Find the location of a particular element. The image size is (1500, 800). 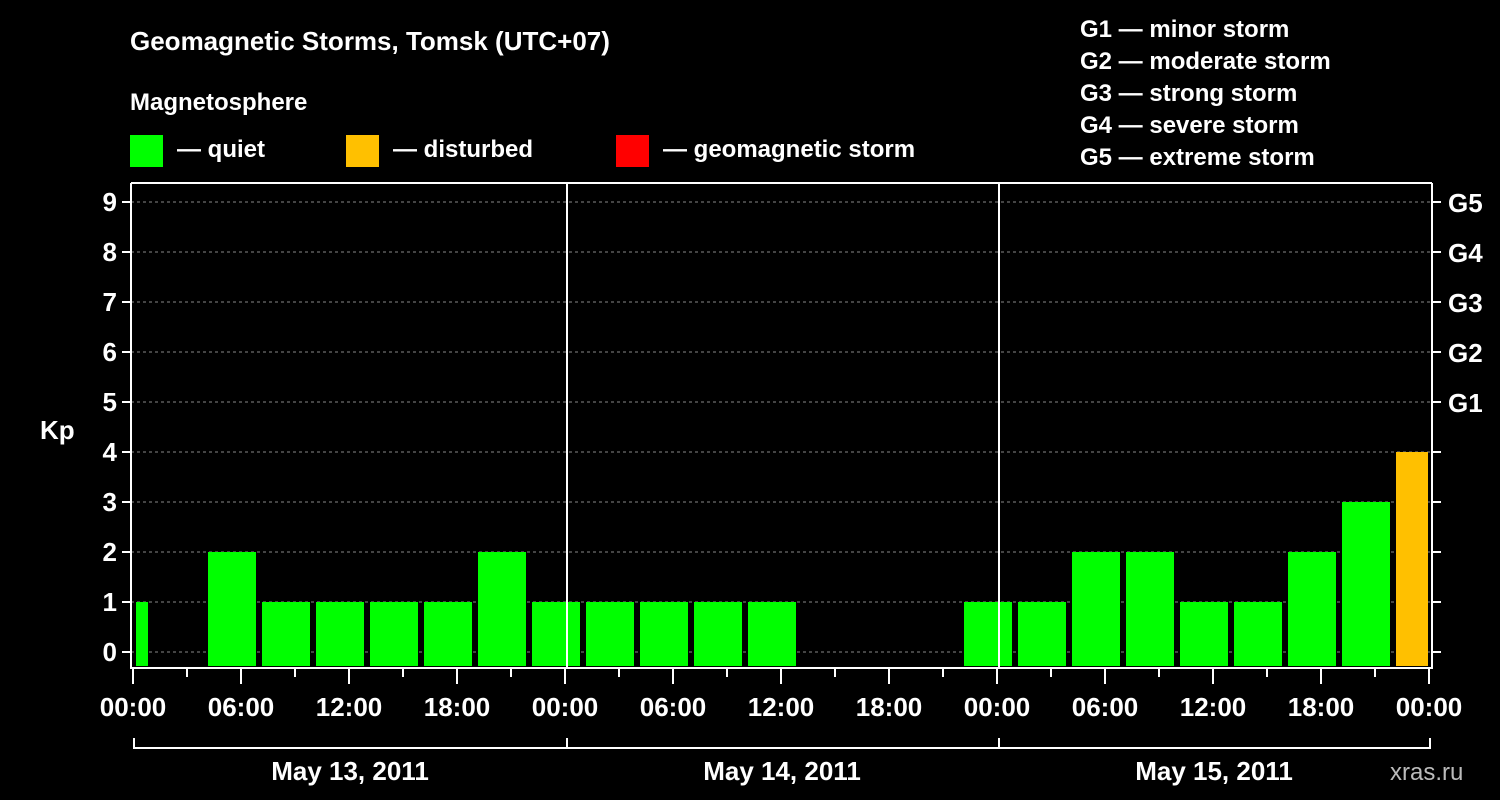

legend-label: — quiet is located at coordinates (221, 149).